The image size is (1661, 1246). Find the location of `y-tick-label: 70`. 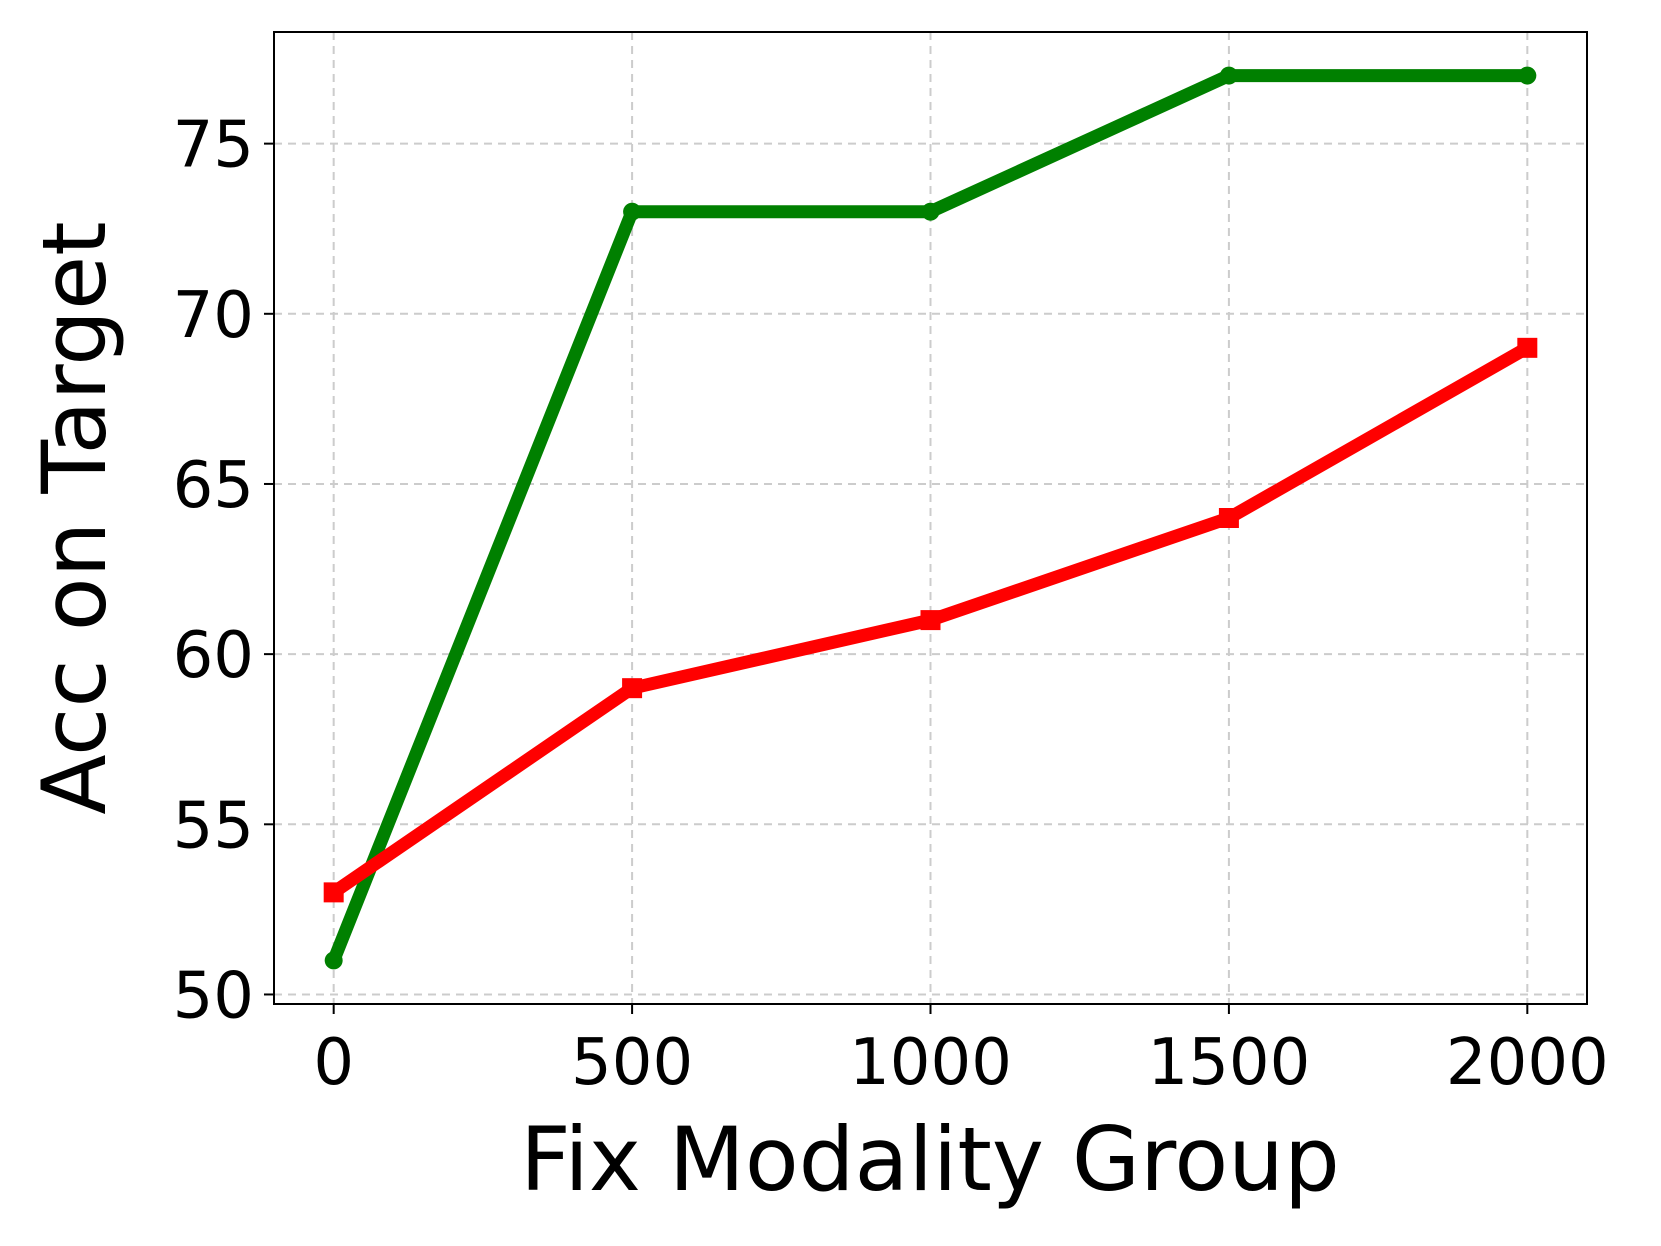

y-tick-label: 70 is located at coordinates (213, 316).